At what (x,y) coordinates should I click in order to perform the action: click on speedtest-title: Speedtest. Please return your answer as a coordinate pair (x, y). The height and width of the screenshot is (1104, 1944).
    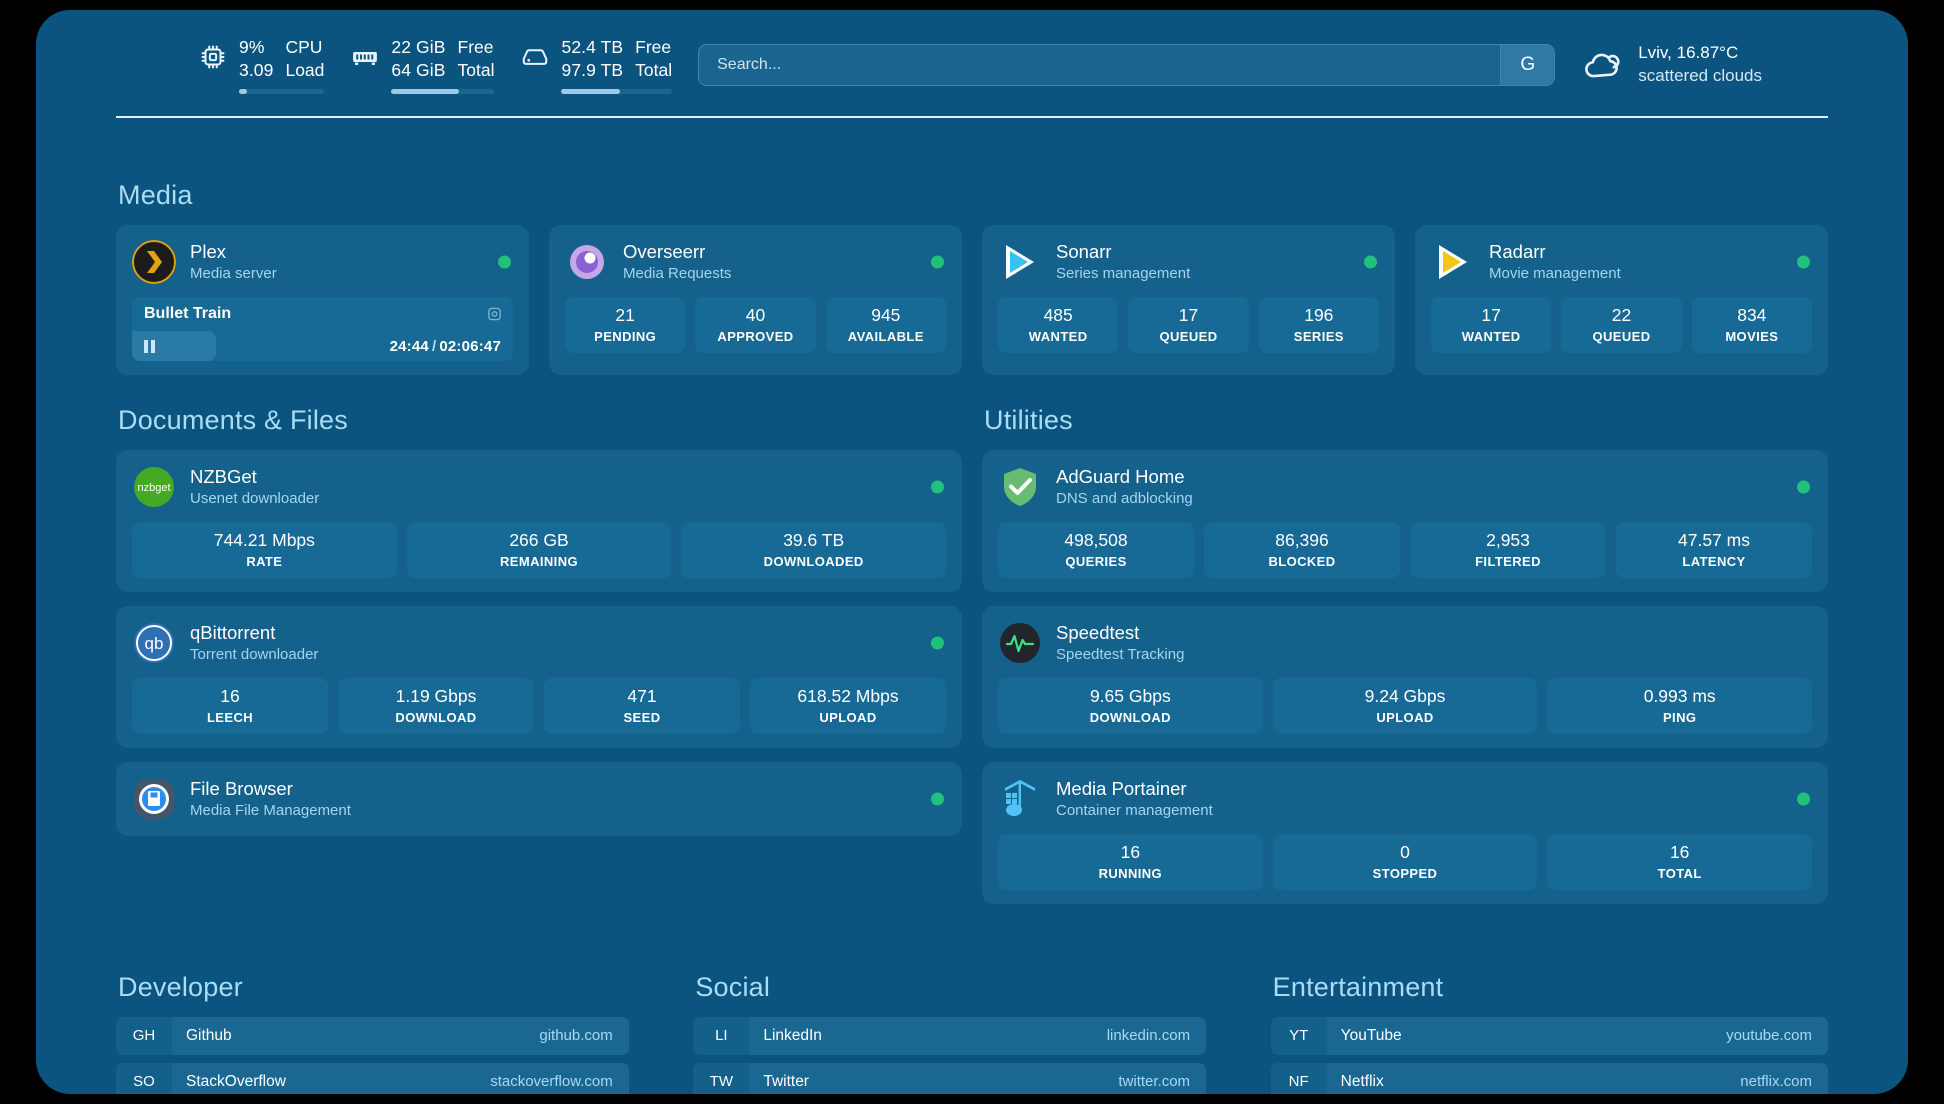
    Looking at the image, I should click on (1098, 633).